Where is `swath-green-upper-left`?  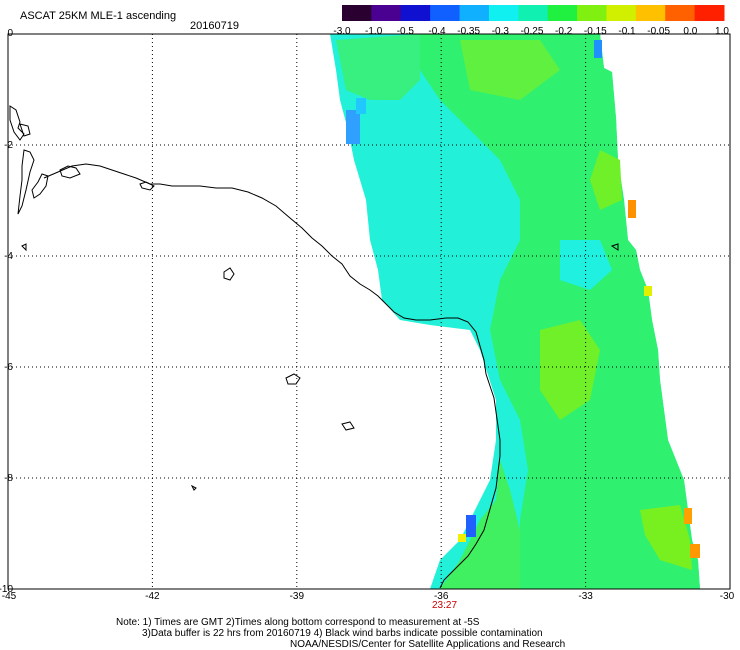 swath-green-upper-left is located at coordinates (378, 67).